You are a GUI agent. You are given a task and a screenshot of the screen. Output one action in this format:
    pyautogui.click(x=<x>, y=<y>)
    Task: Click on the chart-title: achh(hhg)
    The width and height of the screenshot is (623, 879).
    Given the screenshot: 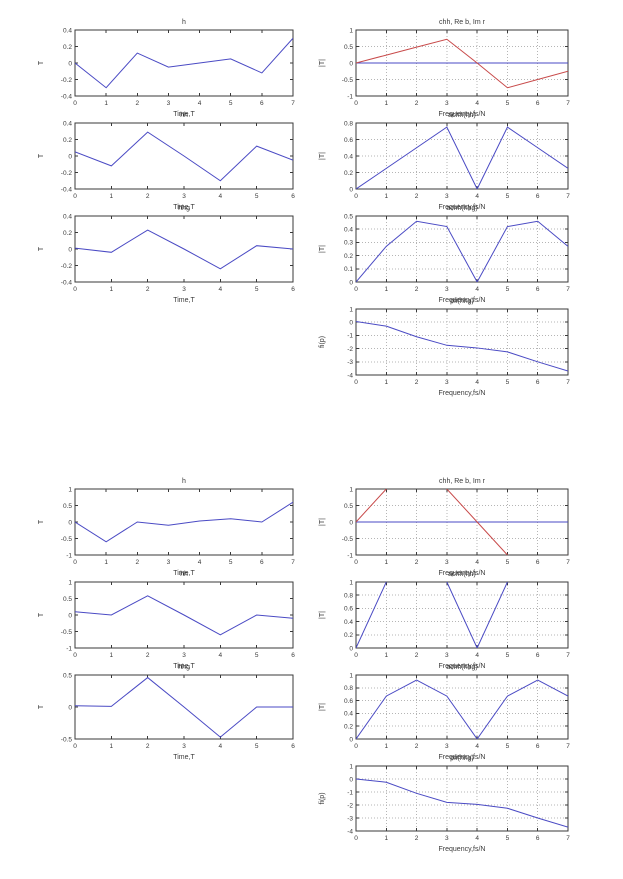 What is the action you would take?
    pyautogui.click(x=462, y=667)
    